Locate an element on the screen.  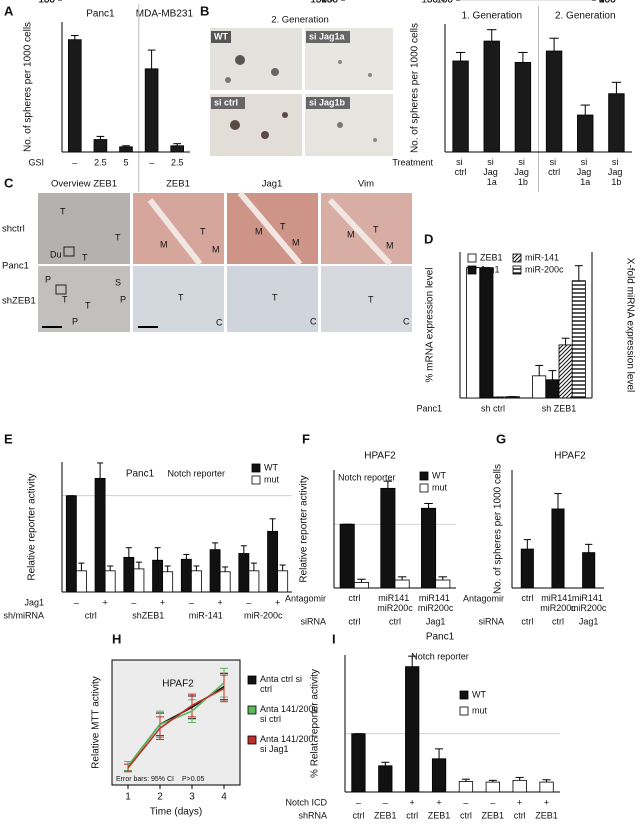
row-label: Notch ICD is located at coordinates (306, 802).